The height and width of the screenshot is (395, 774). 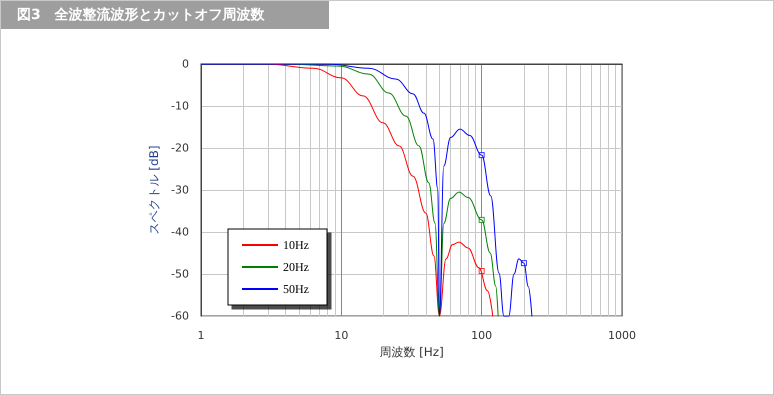 I want to click on chart-title: 図3 全波整流波形とカットオフ周波数, so click(x=165, y=15).